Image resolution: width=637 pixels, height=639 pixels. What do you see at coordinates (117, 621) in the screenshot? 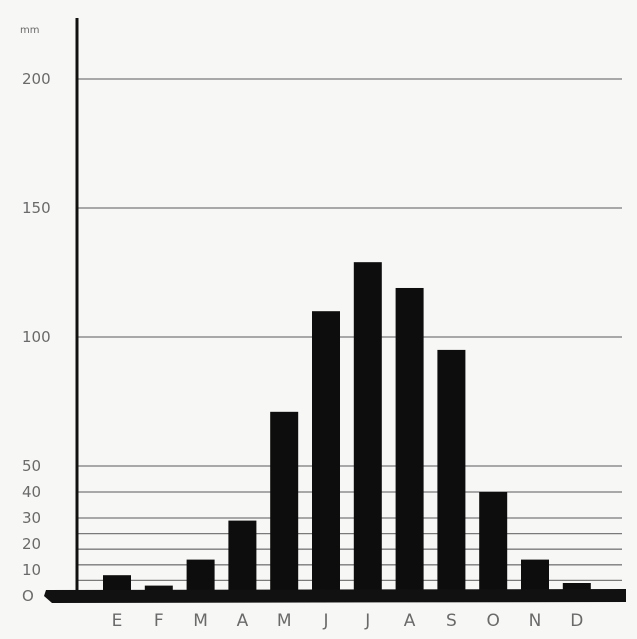
I see `x-tick-label-1: E` at bounding box center [117, 621].